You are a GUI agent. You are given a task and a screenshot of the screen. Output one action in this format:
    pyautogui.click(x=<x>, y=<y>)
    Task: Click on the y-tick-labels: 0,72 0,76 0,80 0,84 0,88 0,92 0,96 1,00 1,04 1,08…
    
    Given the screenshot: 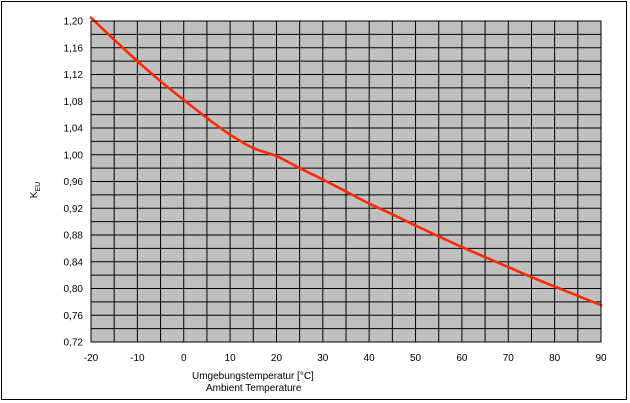 What is the action you would take?
    pyautogui.click(x=74, y=183)
    